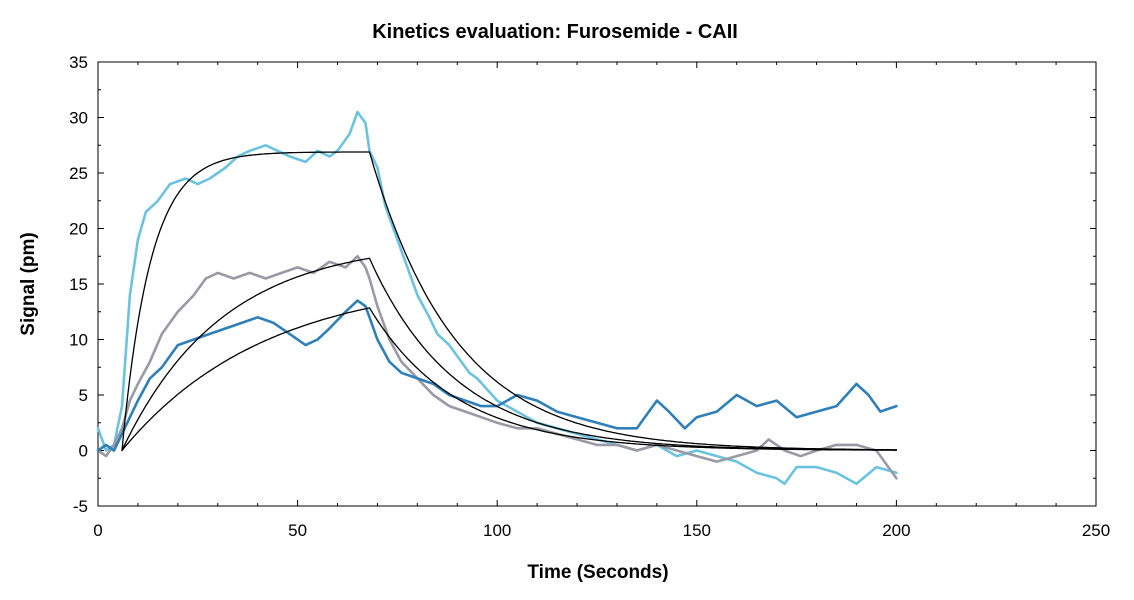  I want to click on y-axis-tick-labels: -5 0 5 10 15 20 25 30 35, so click(78, 284).